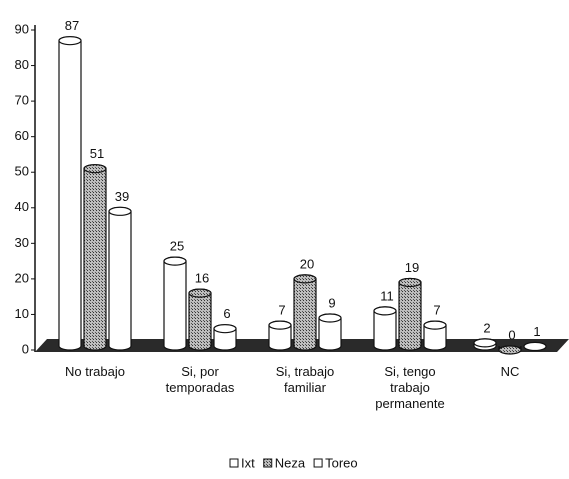  I want to click on x-tick-label: Si, trabajo familiar, so click(305, 379).